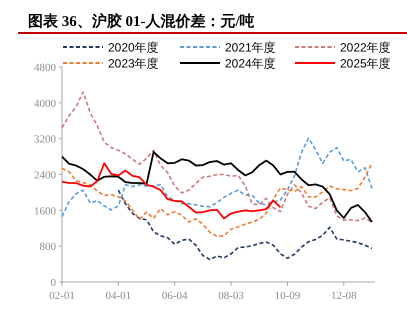 The height and width of the screenshot is (335, 407). Describe the element at coordinates (365, 47) in the screenshot. I see `legend-label: 2022年度` at that location.